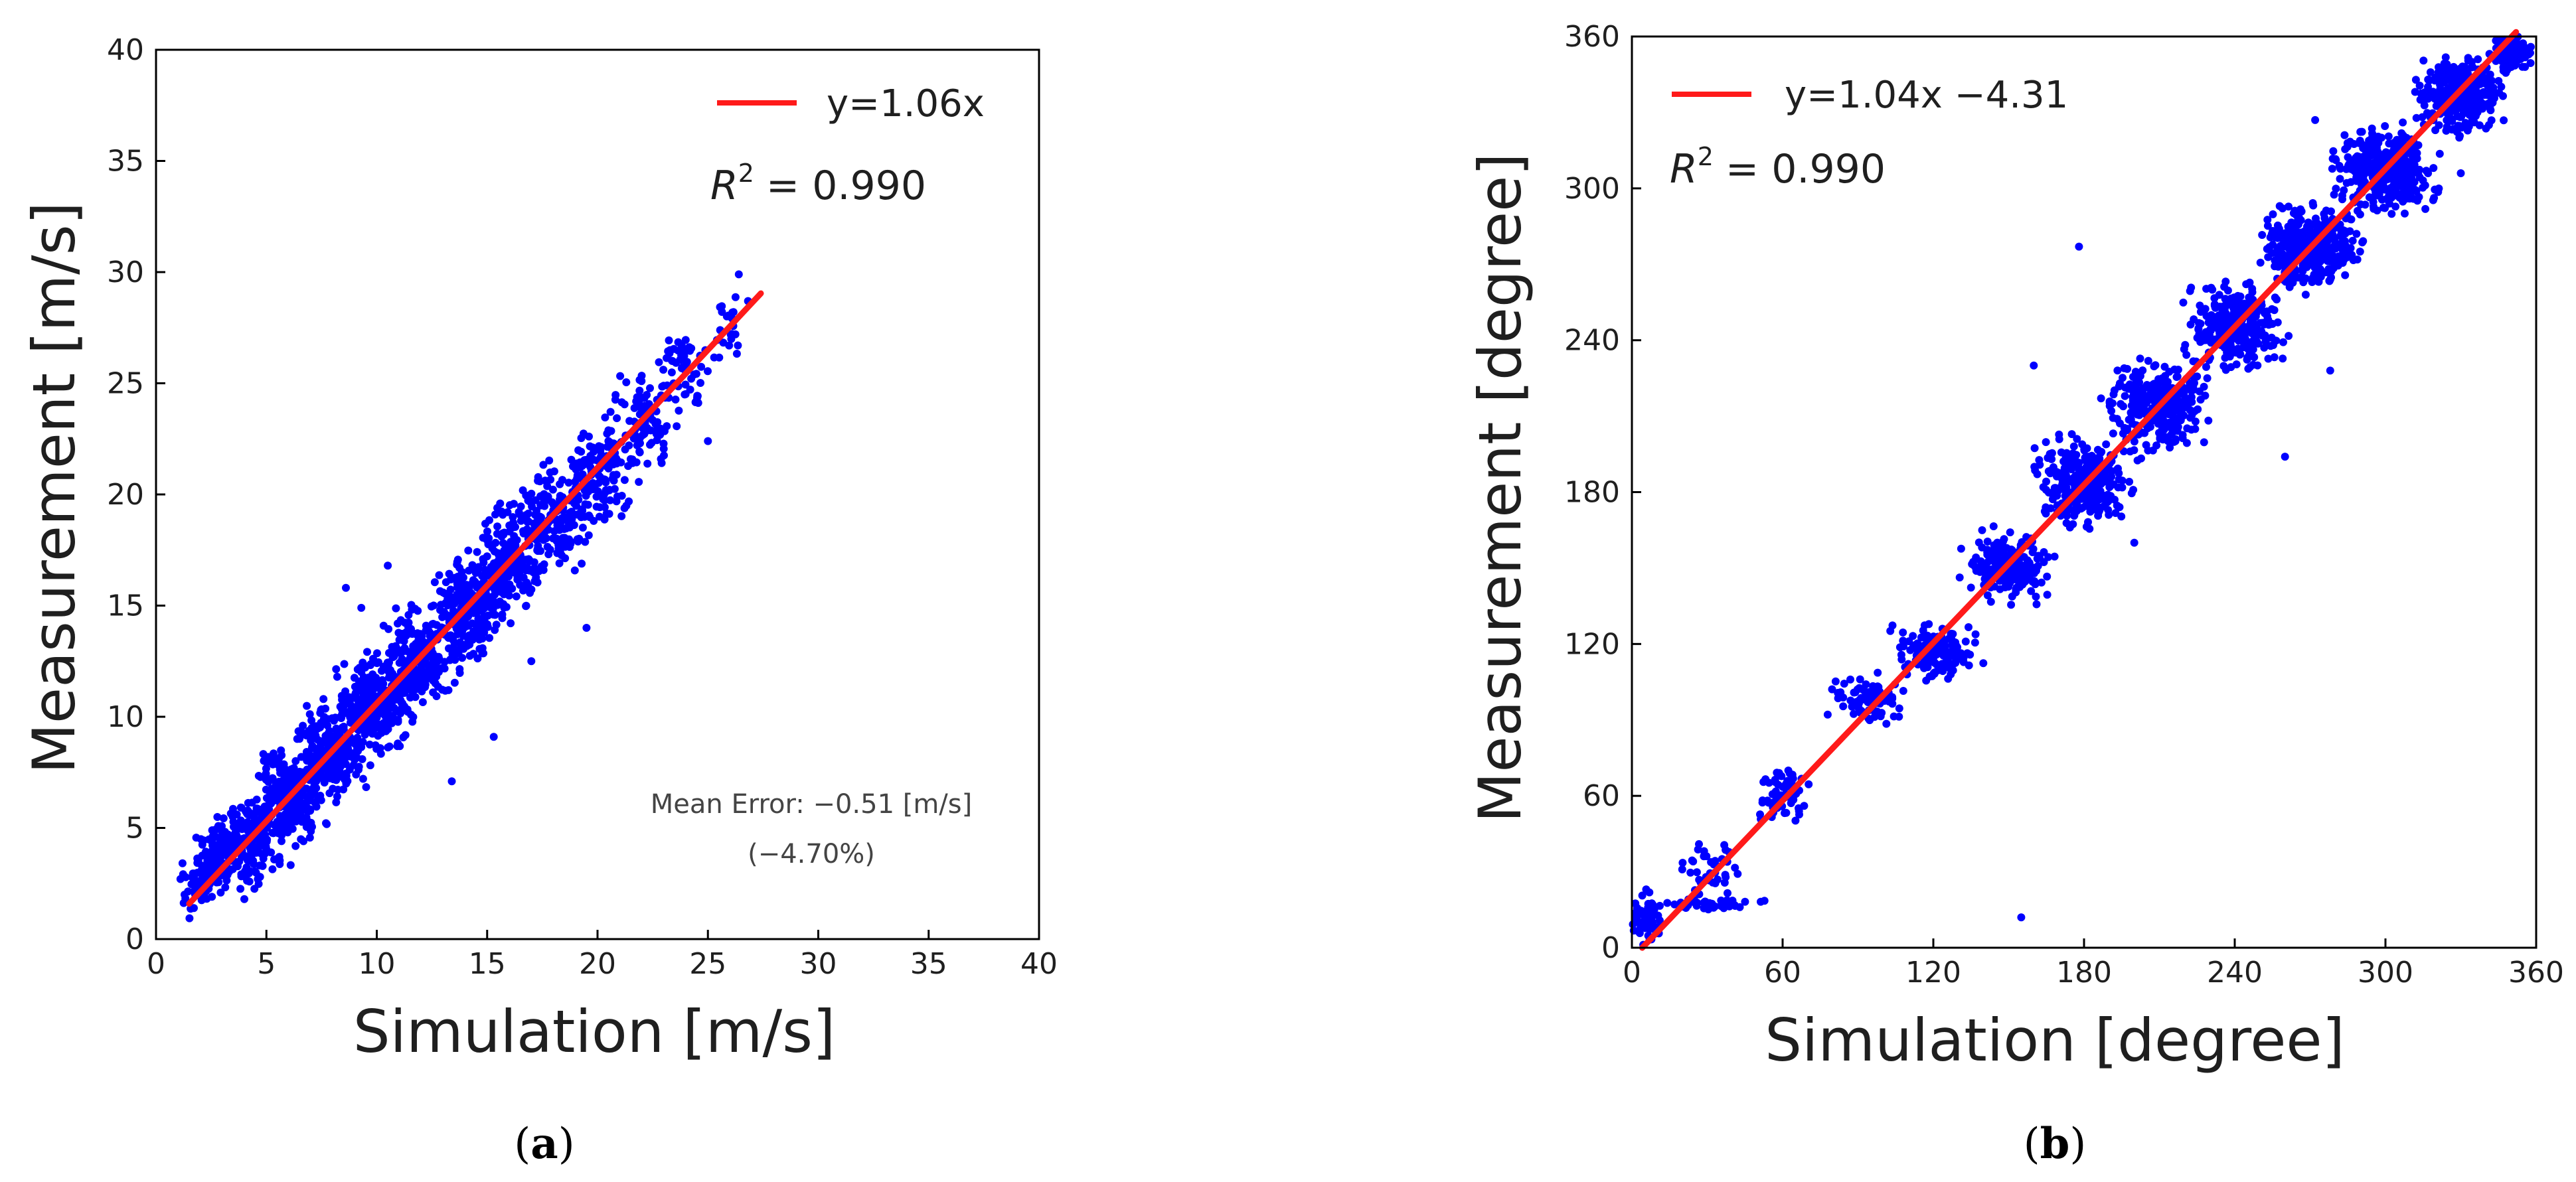  I want to click on mean-error-line1: Mean Error: −0.51 [m/s], so click(811, 804).